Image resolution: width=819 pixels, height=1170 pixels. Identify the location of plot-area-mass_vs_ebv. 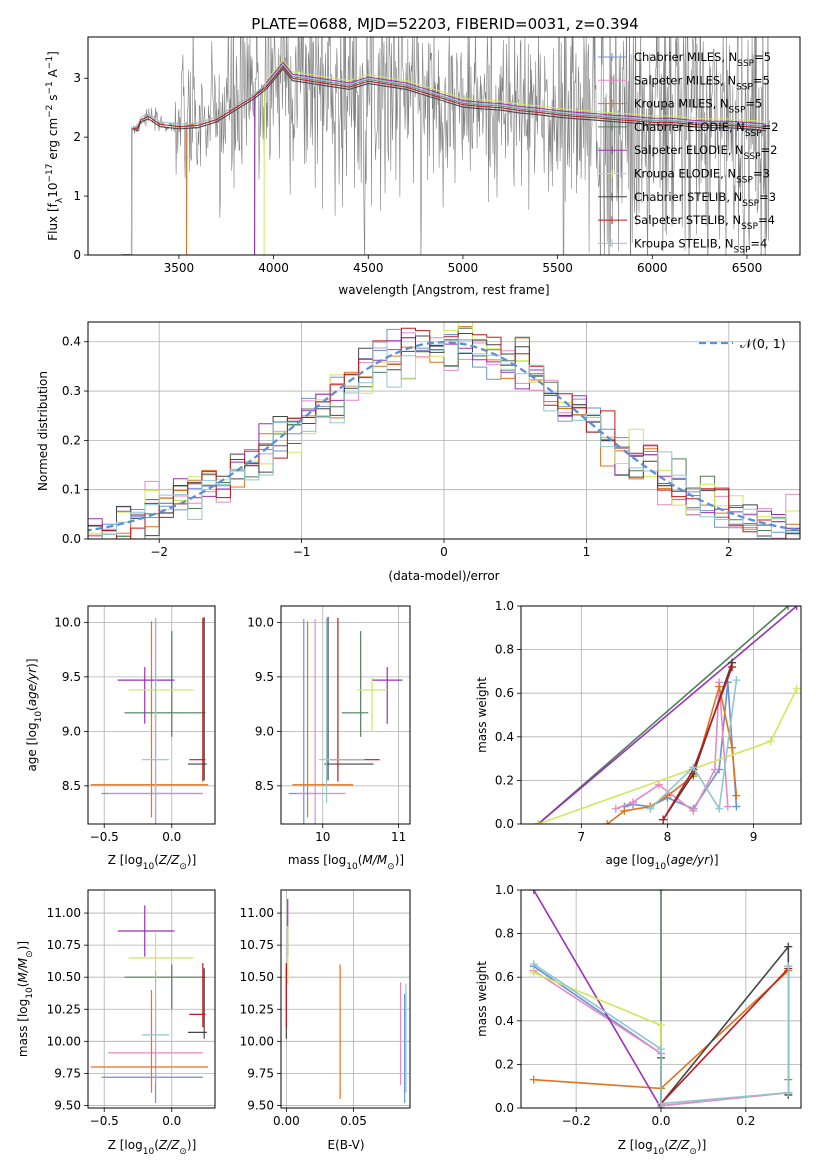
(346, 1000).